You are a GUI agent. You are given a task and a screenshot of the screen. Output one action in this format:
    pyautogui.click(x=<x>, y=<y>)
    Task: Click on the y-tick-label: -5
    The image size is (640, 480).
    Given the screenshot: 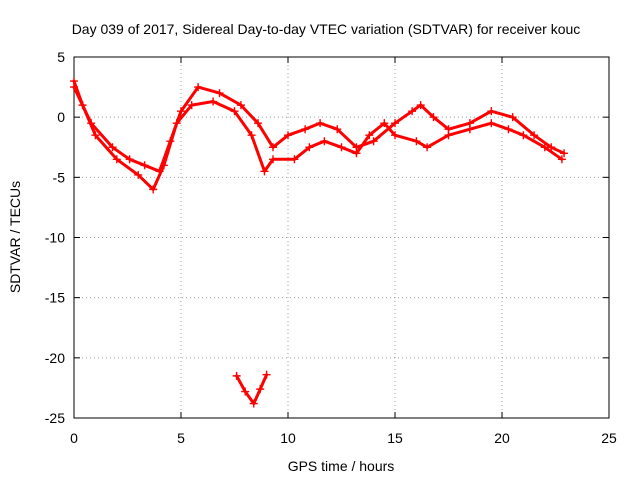 What is the action you would take?
    pyautogui.click(x=59, y=177)
    